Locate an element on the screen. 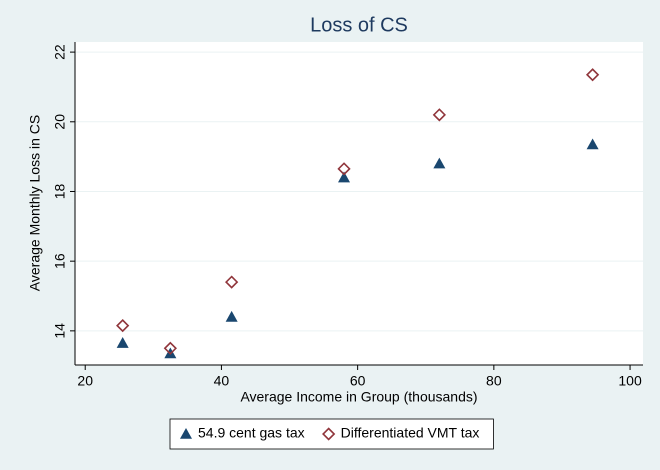 The image size is (660, 470). y-tick-label: 16 is located at coordinates (60, 261).